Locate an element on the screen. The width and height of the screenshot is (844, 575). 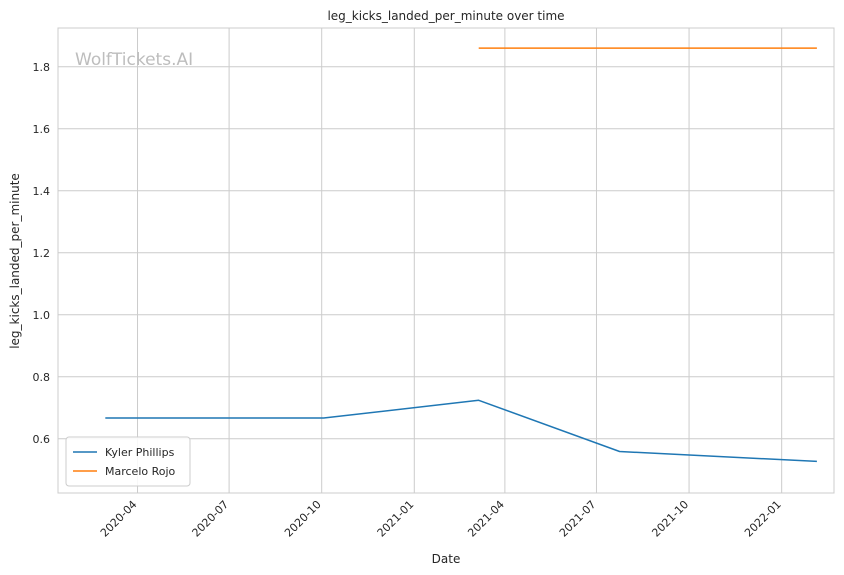
x-axis-title: Date is located at coordinates (446, 559).